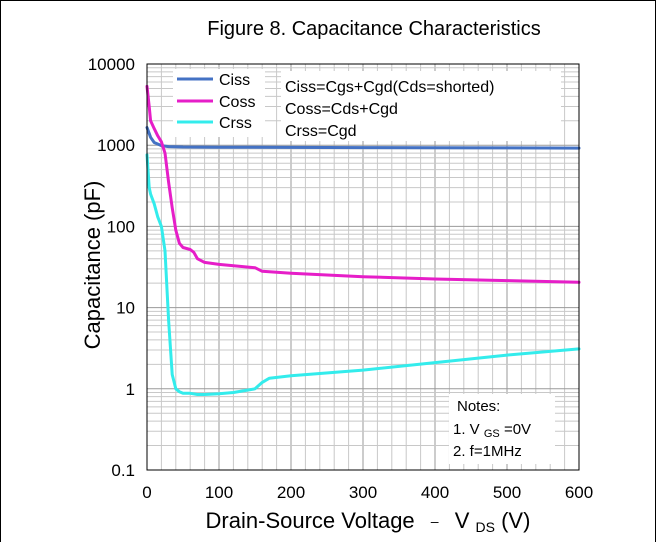  Describe the element at coordinates (363, 492) in the screenshot. I see `x-tick-label: 300` at that location.